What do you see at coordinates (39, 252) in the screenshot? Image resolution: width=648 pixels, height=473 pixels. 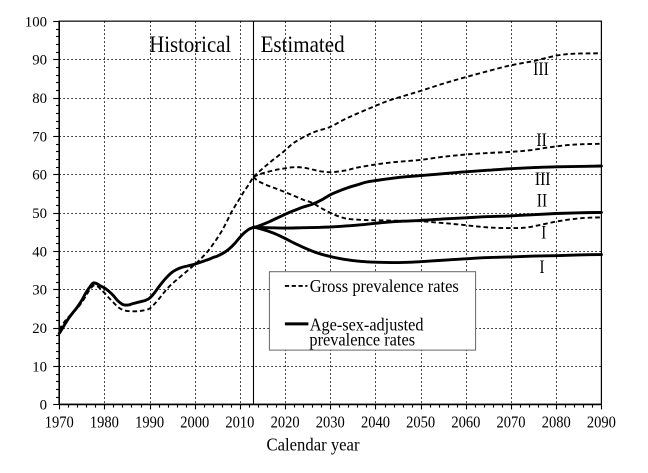 I see `svg-text: 40` at bounding box center [39, 252].